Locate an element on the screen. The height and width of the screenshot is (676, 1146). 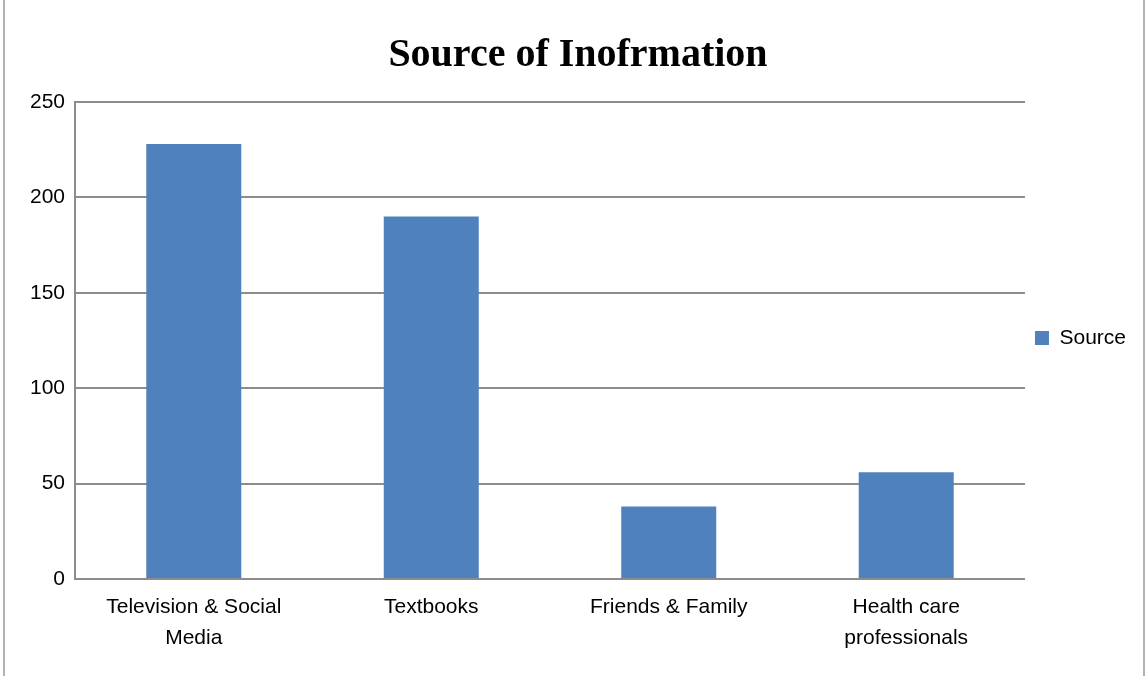
y-tick-label: 250 is located at coordinates (47, 100).